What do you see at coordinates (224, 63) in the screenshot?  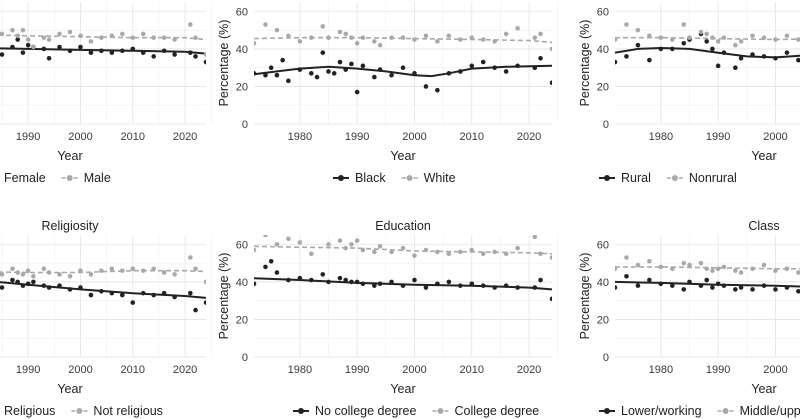 I see `y-axis-label: Percentage (%)` at bounding box center [224, 63].